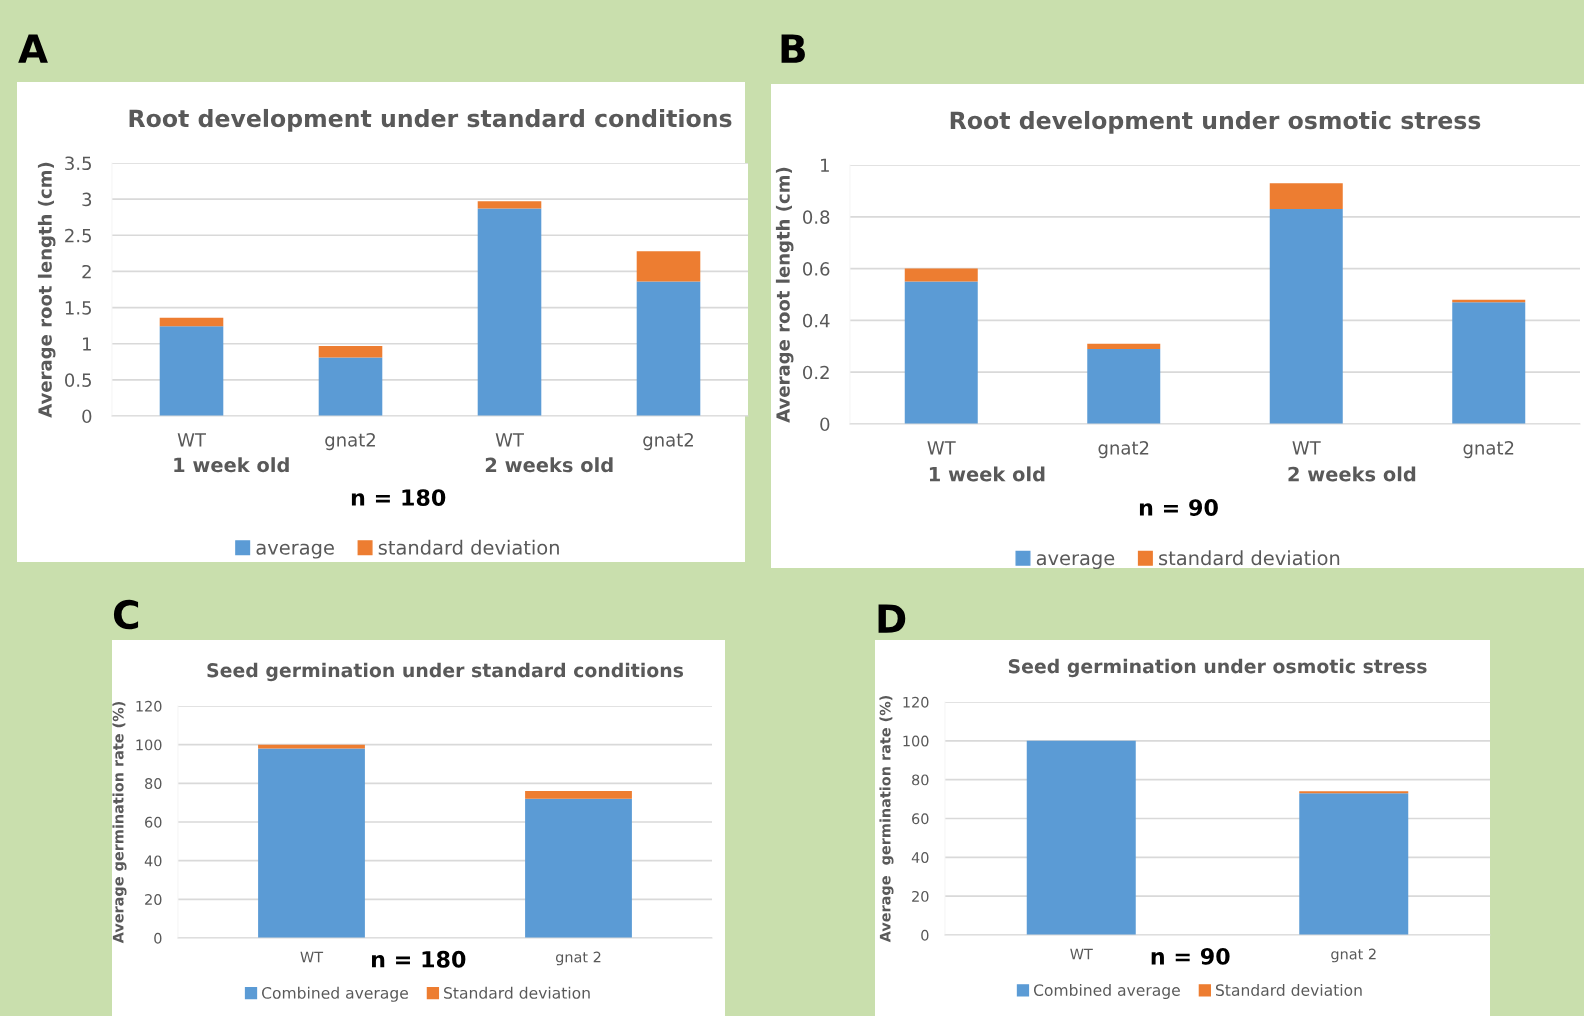 The image size is (1584, 1016). Describe the element at coordinates (445, 672) in the screenshot. I see `chart-title: Seed germination under standard conditions` at that location.